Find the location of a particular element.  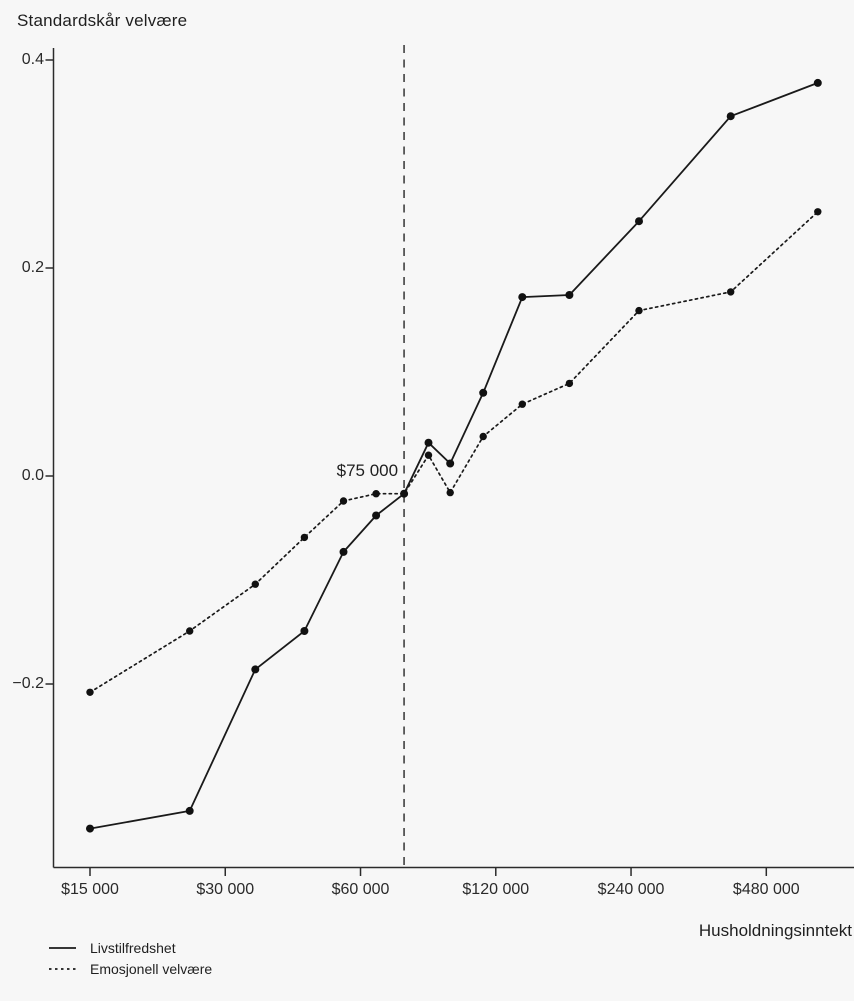

y-tick-label: 0.4 is located at coordinates (32, 59).